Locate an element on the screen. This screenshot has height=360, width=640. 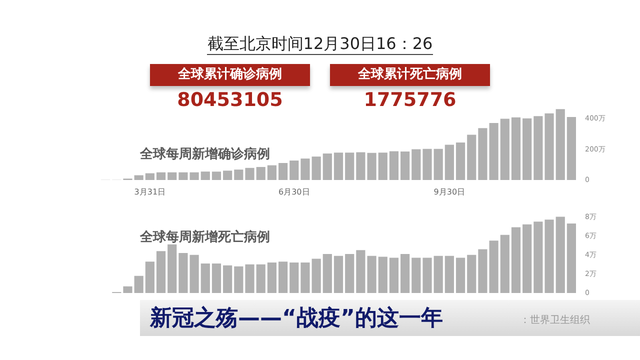
annotation: 80453105 is located at coordinates (230, 100).